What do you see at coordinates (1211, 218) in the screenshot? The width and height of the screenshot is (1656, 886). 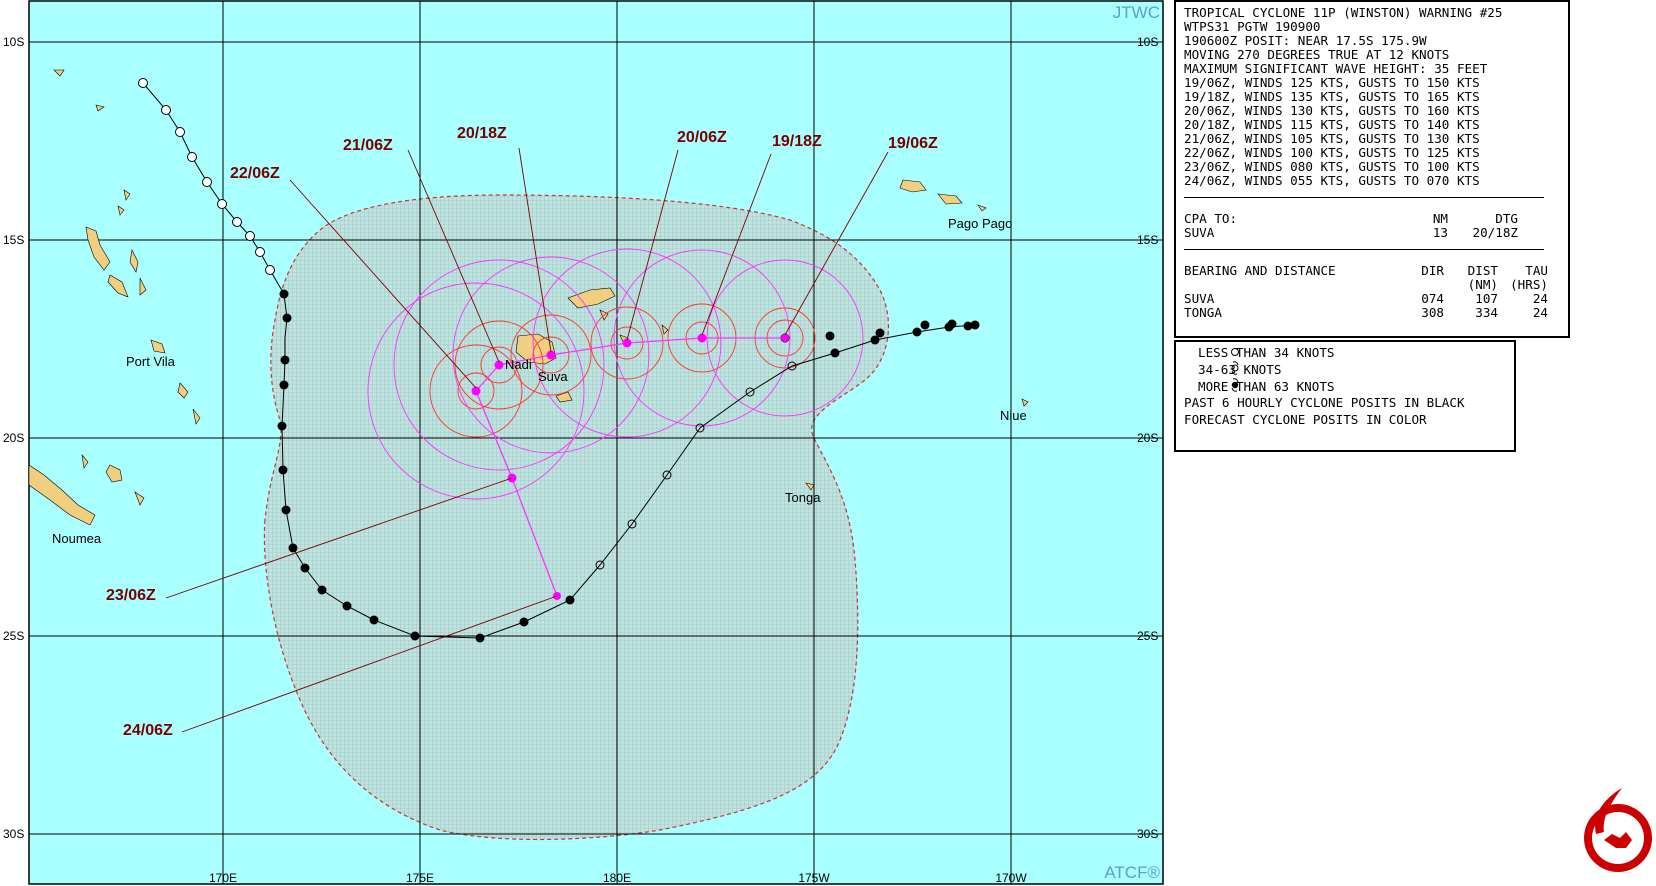 I see `cpa-title: CPA TO:` at bounding box center [1211, 218].